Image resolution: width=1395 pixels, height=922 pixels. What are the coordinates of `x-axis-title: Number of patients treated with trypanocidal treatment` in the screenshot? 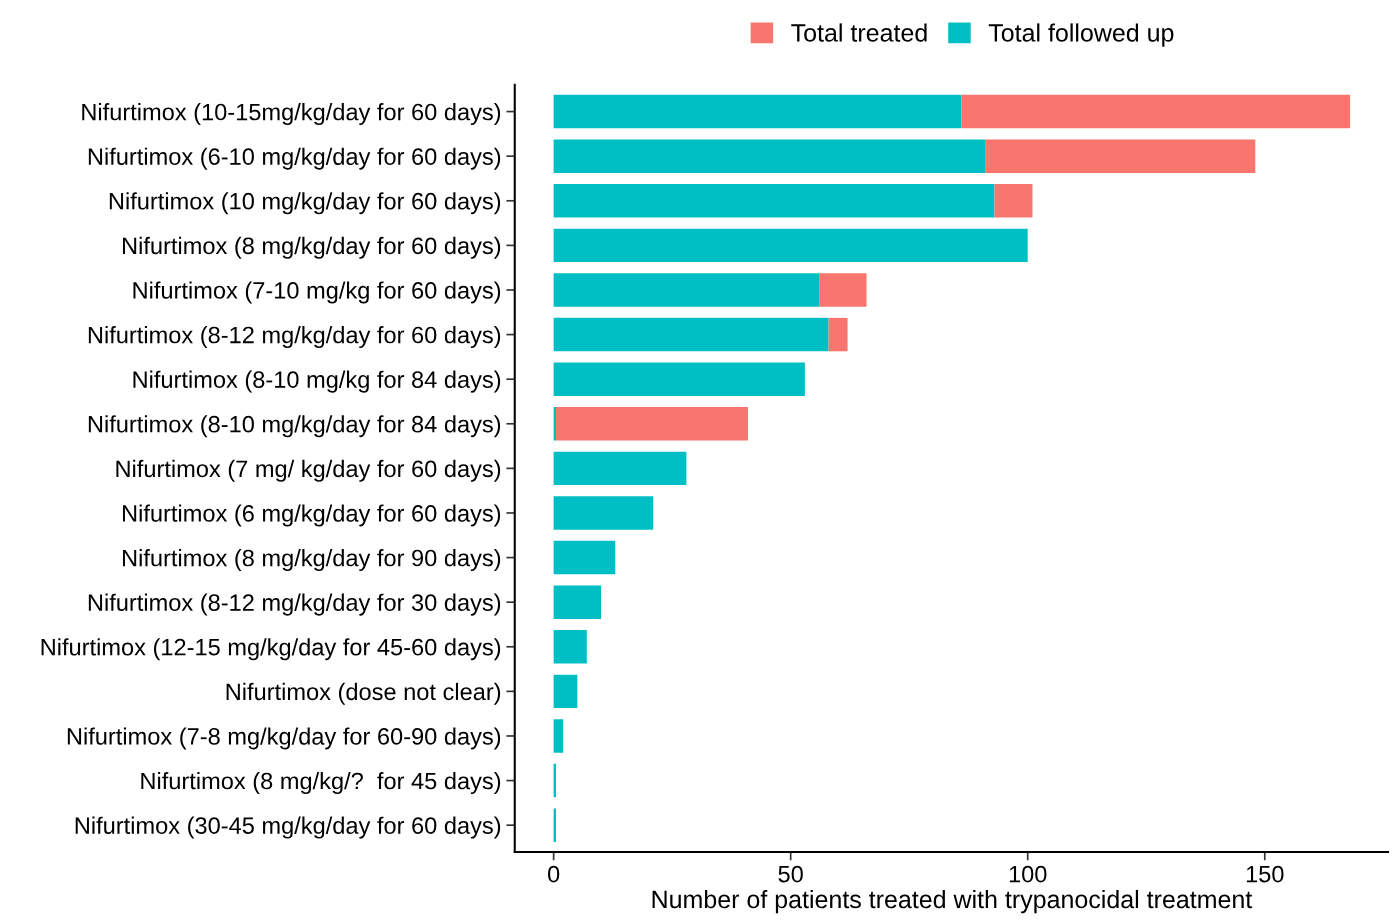 It's located at (952, 901).